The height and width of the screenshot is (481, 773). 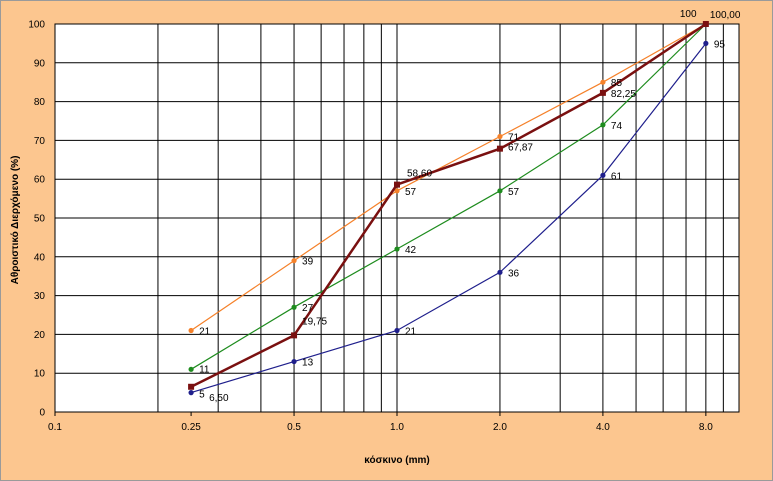 What do you see at coordinates (42, 413) in the screenshot?
I see `y-tick-label: 0` at bounding box center [42, 413].